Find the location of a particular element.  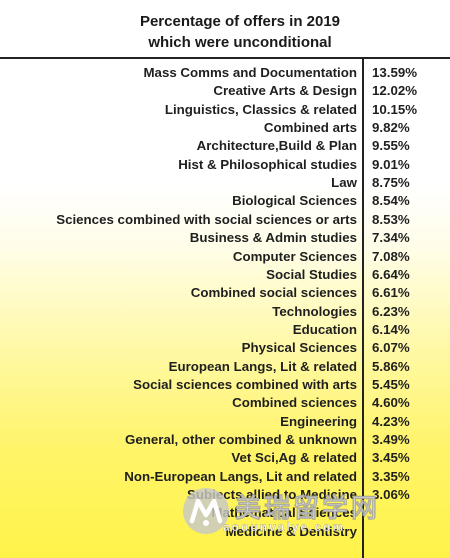

row-label: Architecture,Build & Plan is located at coordinates (276, 146).